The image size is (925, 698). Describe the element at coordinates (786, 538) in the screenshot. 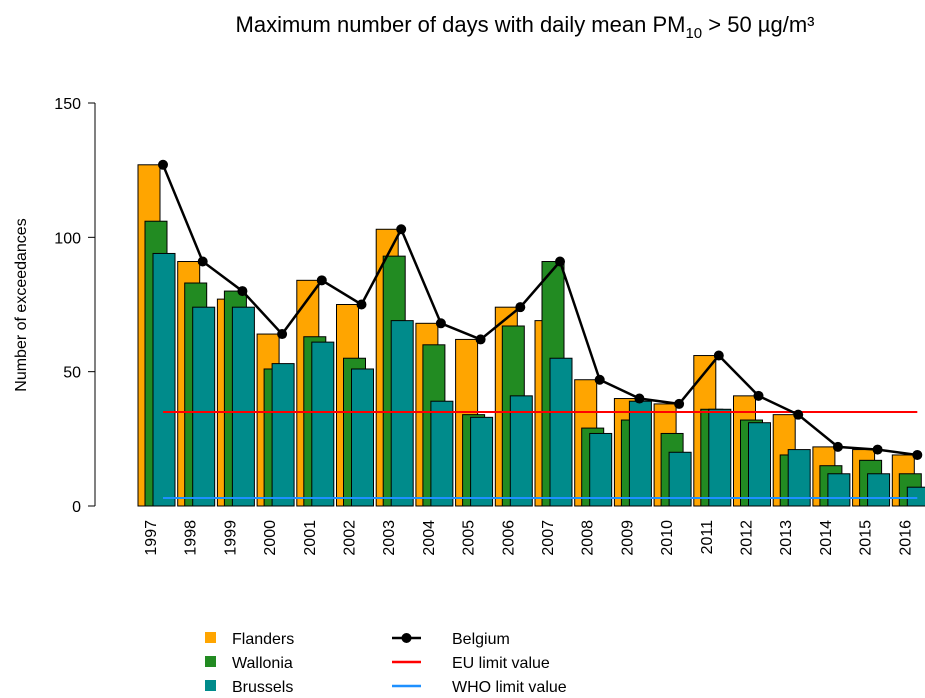

I see `x-tick-label: 2013` at that location.